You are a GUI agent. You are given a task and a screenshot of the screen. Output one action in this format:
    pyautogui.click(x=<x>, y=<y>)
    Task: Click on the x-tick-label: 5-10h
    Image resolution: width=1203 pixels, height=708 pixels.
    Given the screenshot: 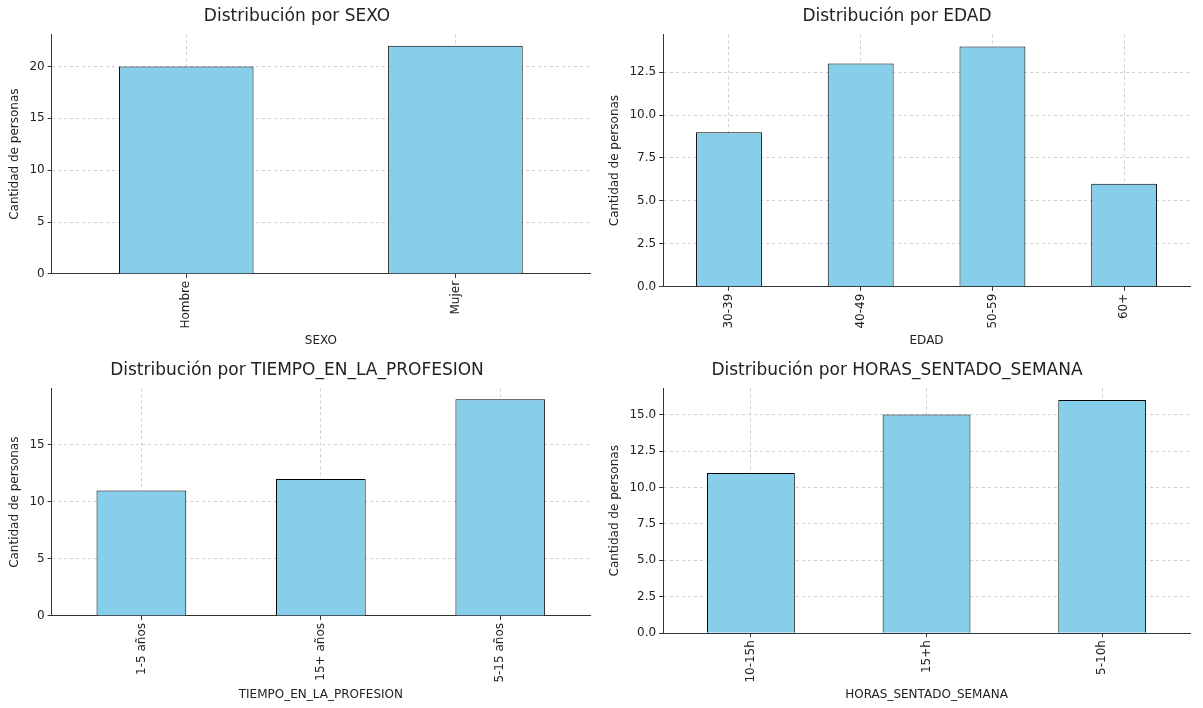 What is the action you would take?
    pyautogui.click(x=1101, y=657)
    